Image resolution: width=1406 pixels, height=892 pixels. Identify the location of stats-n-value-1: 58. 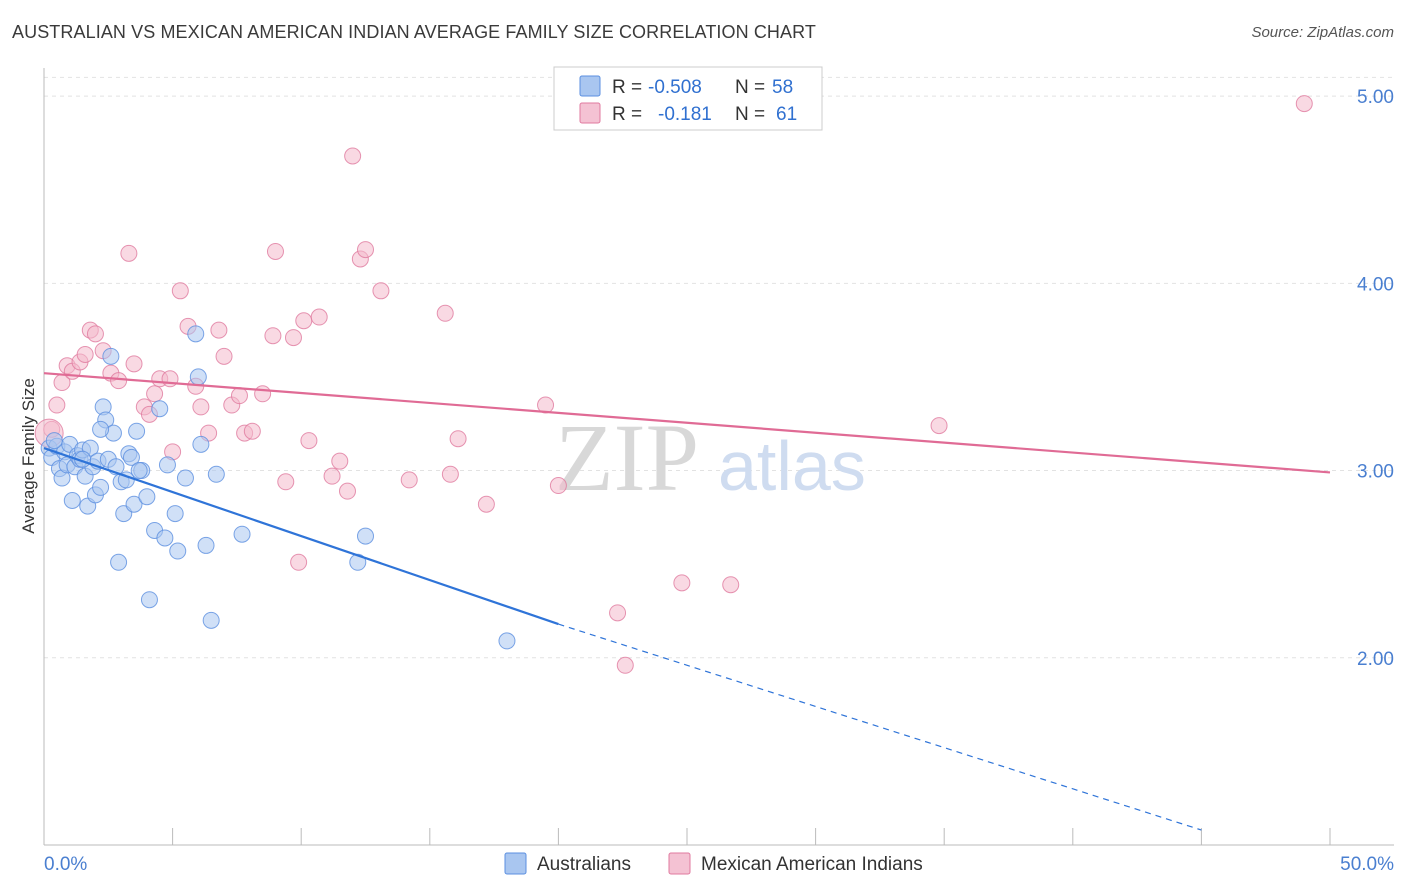
(782, 87).